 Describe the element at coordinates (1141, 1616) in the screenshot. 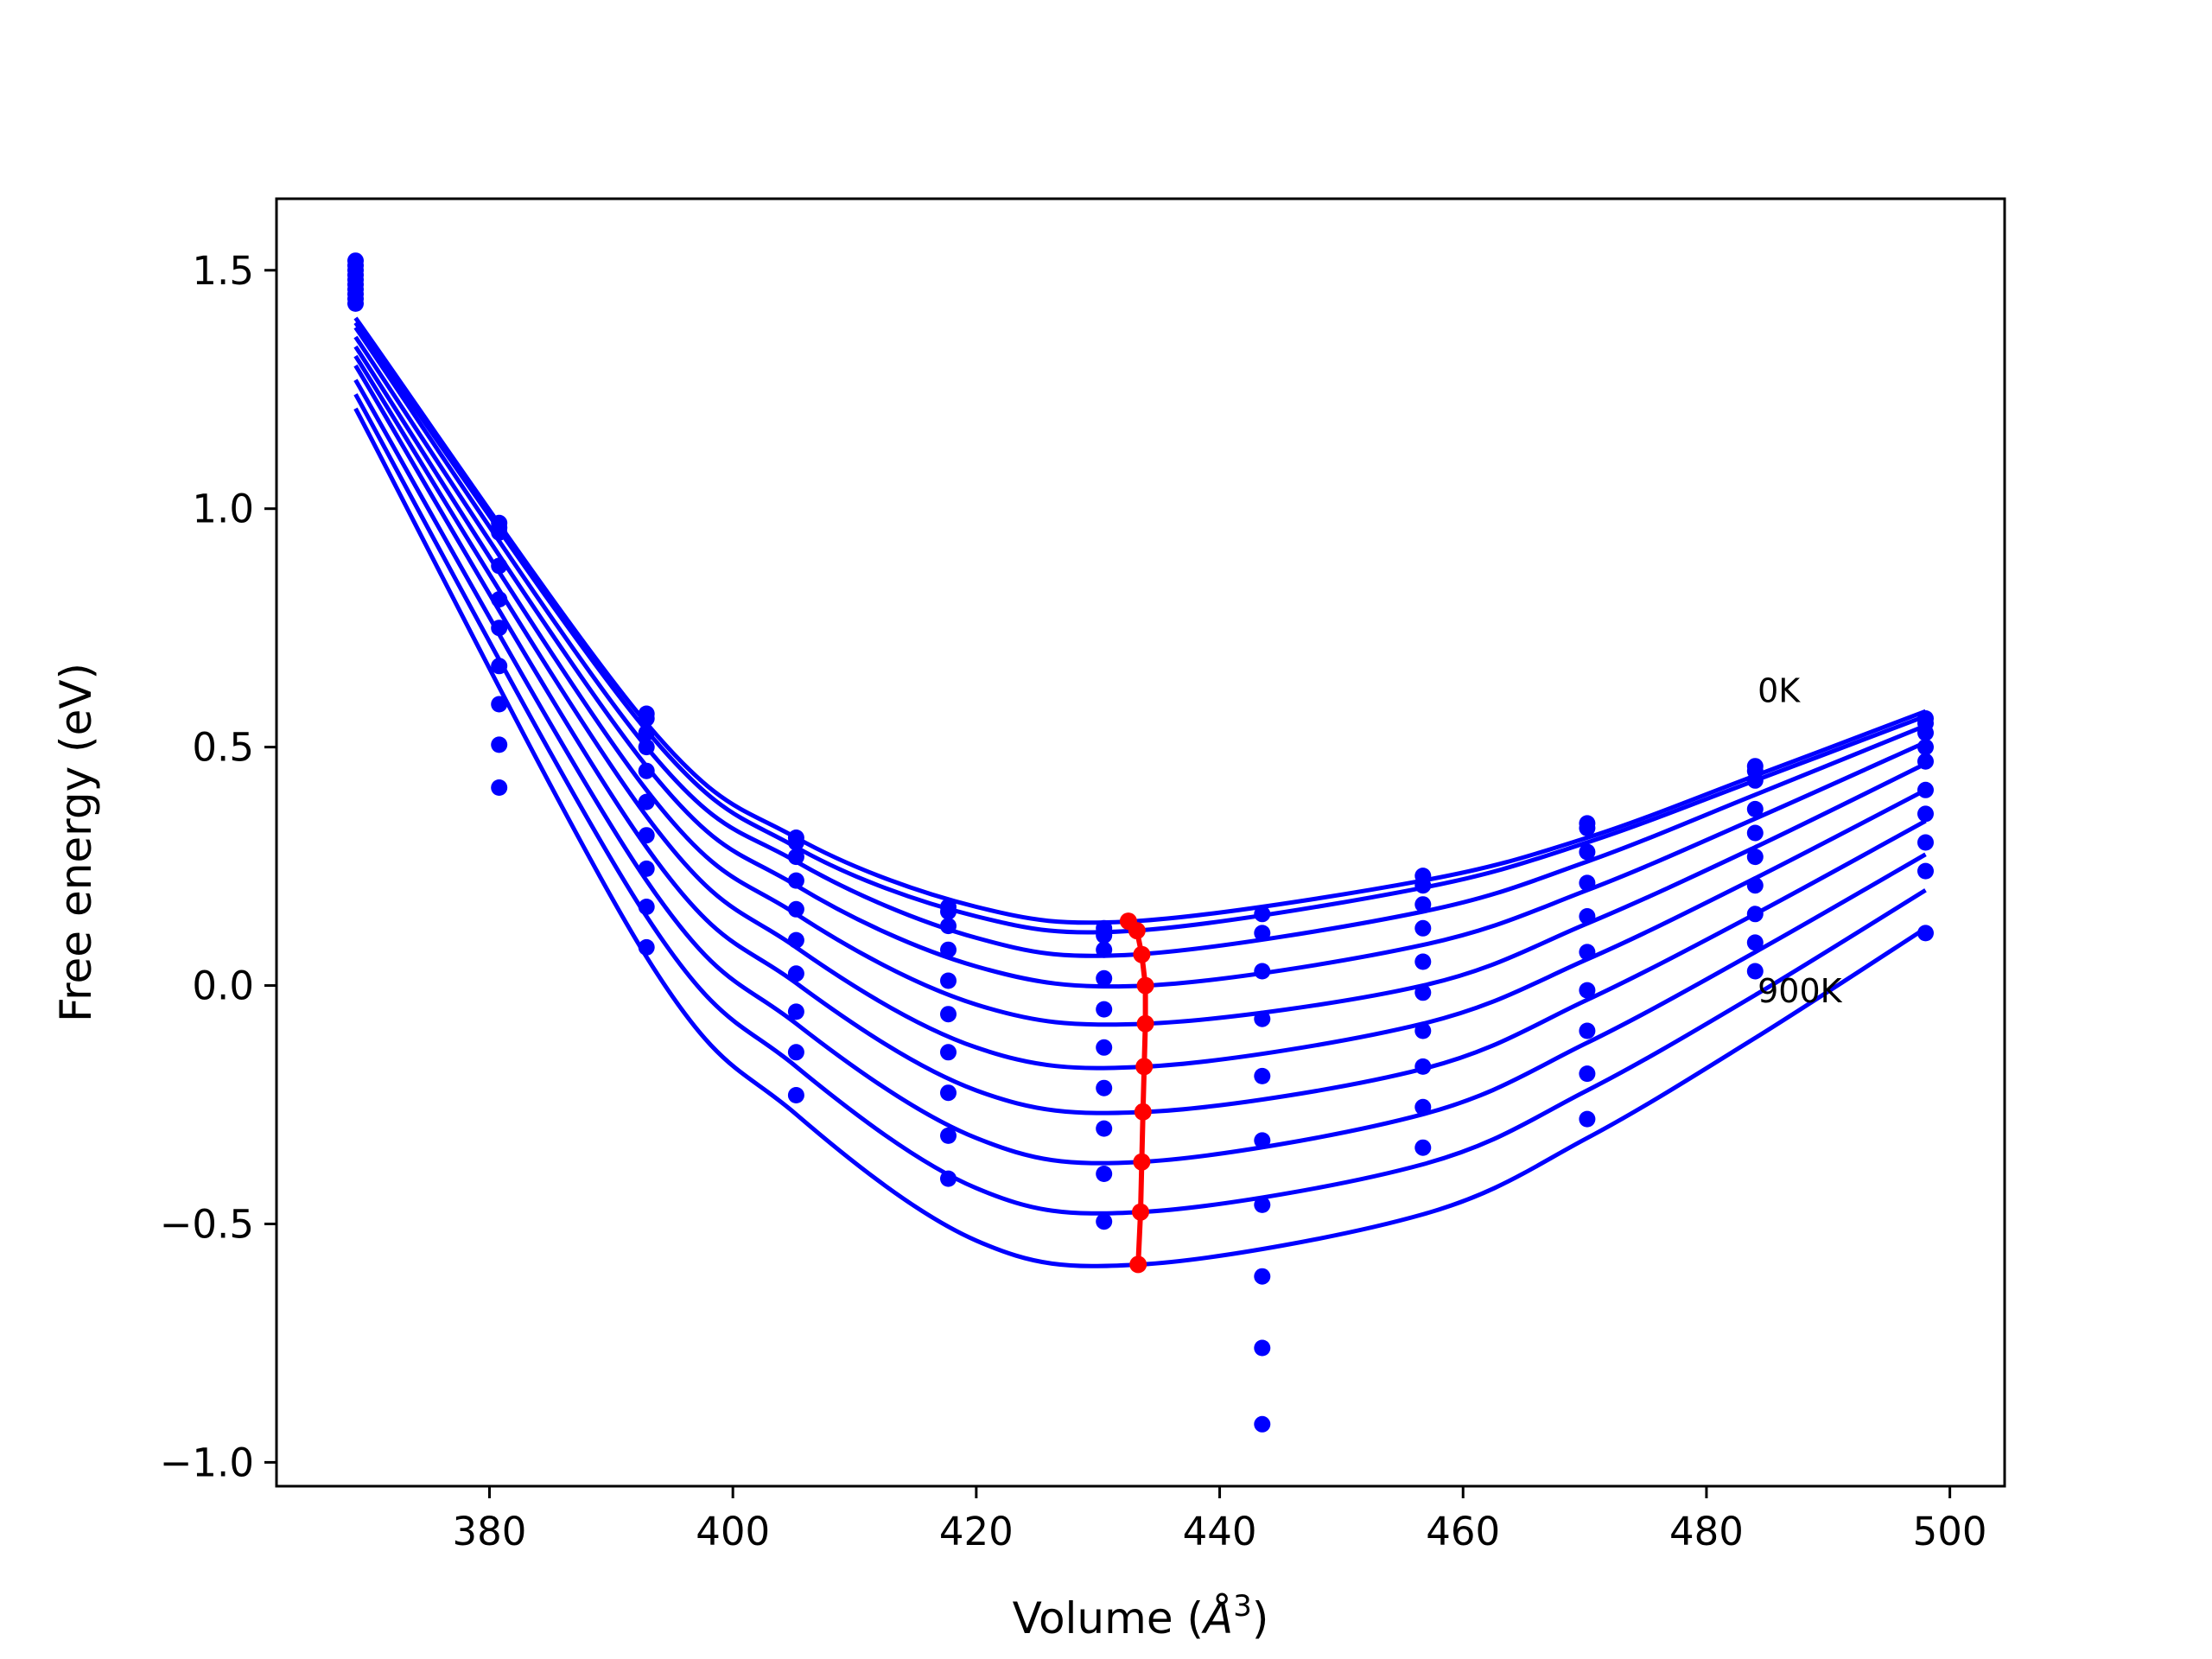

I see `x-axis-label: Volume (Å3)` at that location.